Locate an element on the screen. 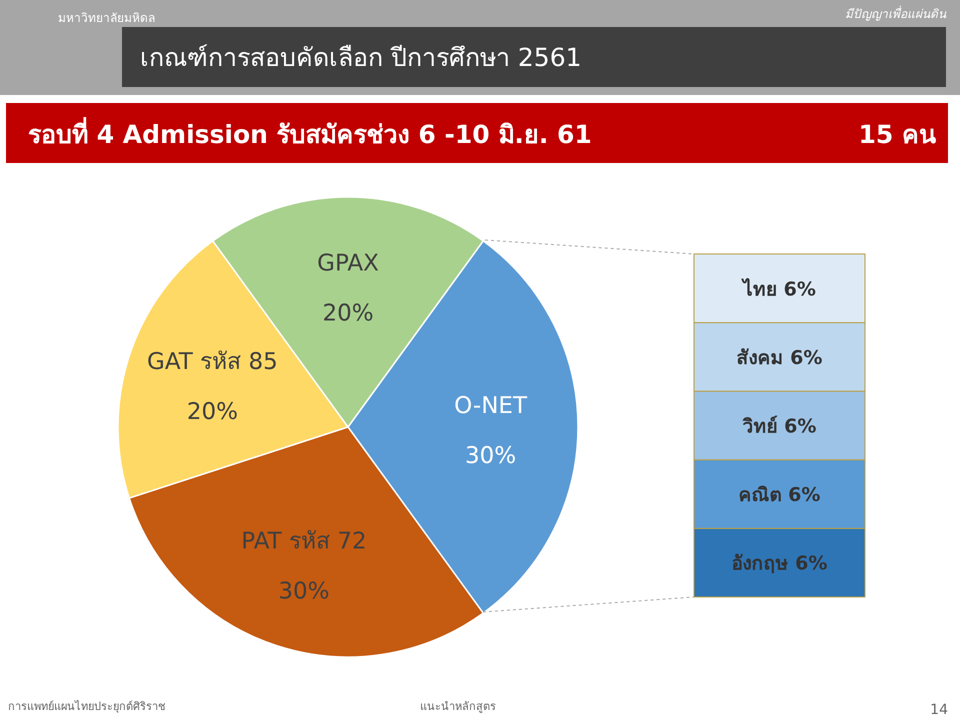 This screenshot has width=960, height=720. series-label: อังกฤษ is located at coordinates (760, 563).